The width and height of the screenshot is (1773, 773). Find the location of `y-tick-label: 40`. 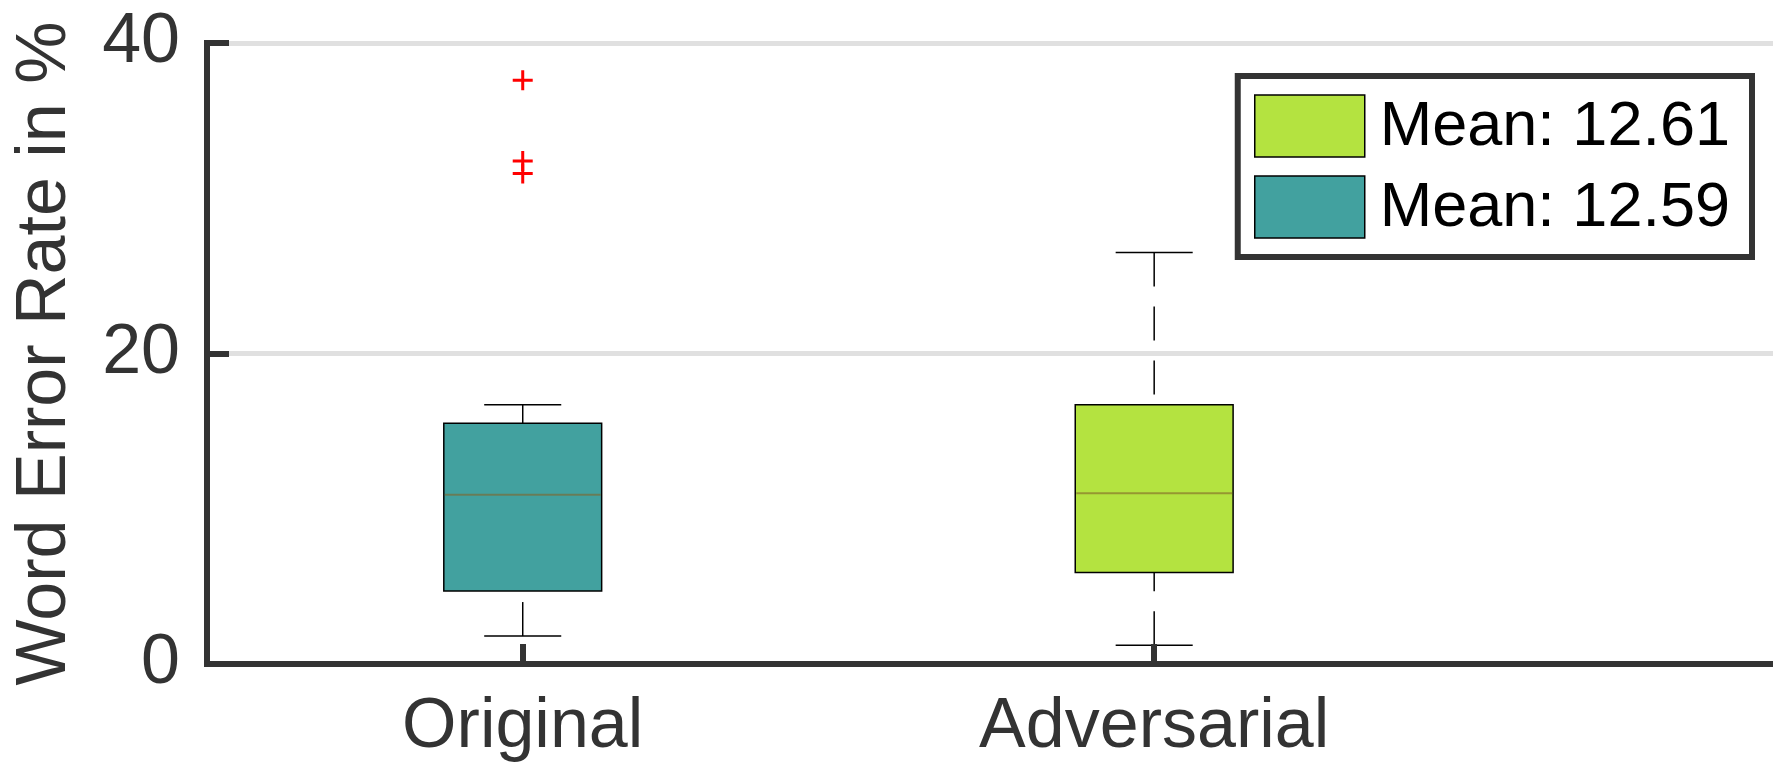

y-tick-label: 40 is located at coordinates (141, 39).